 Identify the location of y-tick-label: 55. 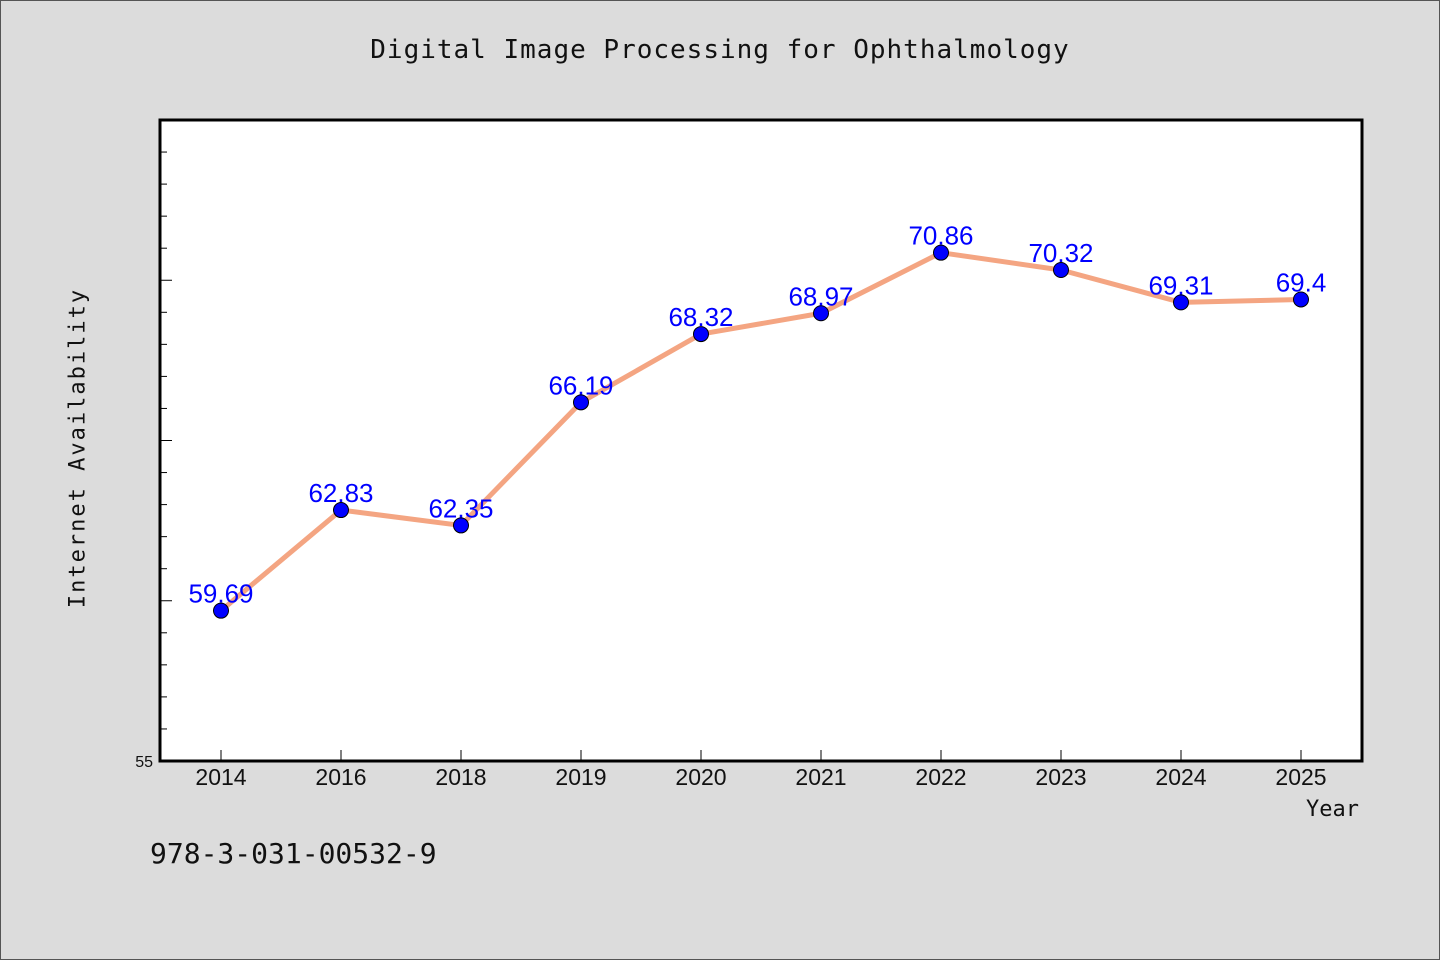
(144, 762).